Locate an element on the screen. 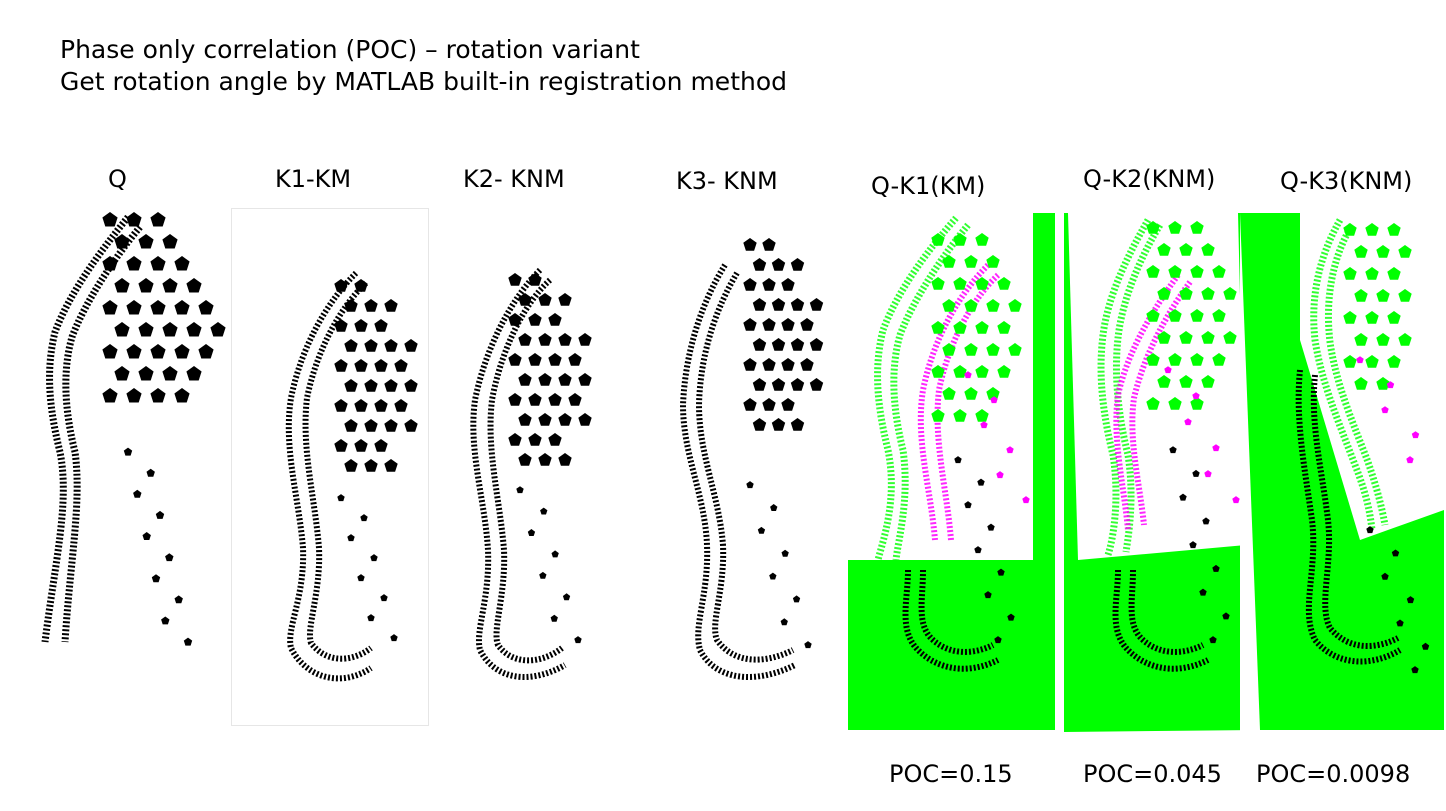 The width and height of the screenshot is (1446, 811). poc-value-q-k1: POC=0.15 is located at coordinates (951, 774).